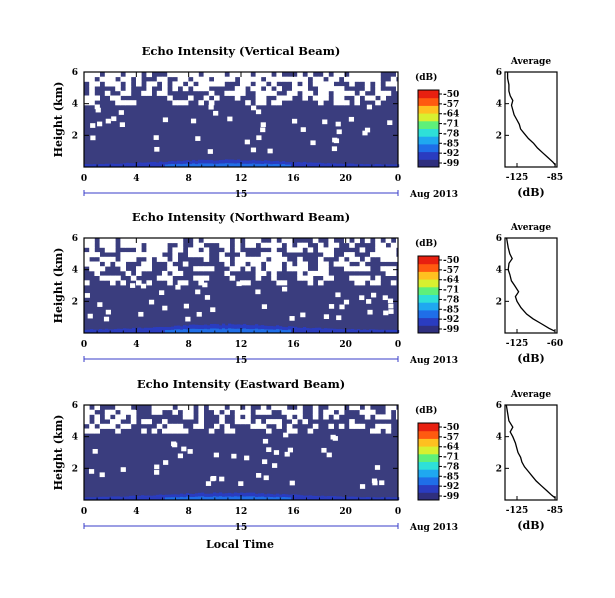  I want to click on colorbar-tick-label: -57, so click(451, 271).